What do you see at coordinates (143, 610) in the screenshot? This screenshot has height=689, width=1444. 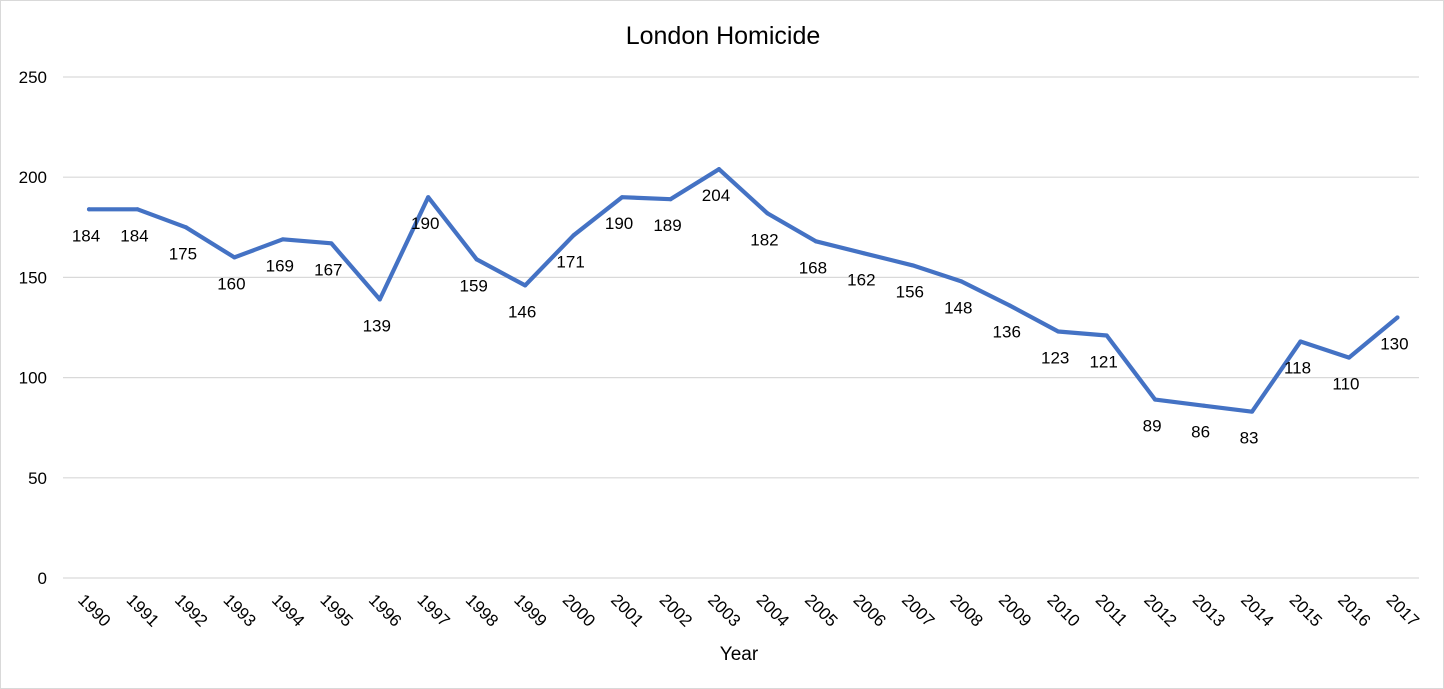 I see `x-tick-label: 1991` at bounding box center [143, 610].